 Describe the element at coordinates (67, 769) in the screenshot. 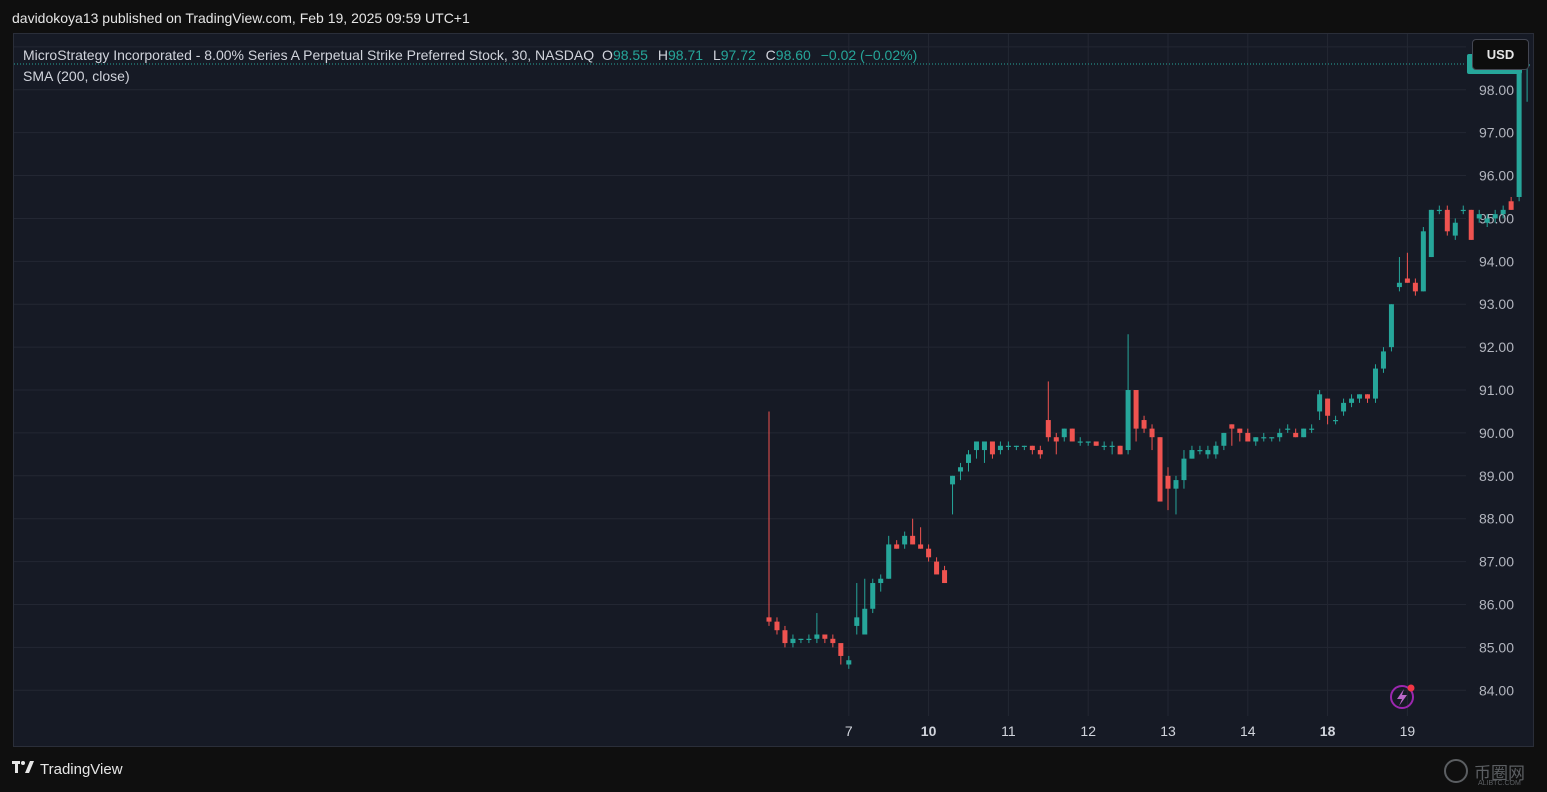

I see `tradingview-brand: TradingView` at that location.